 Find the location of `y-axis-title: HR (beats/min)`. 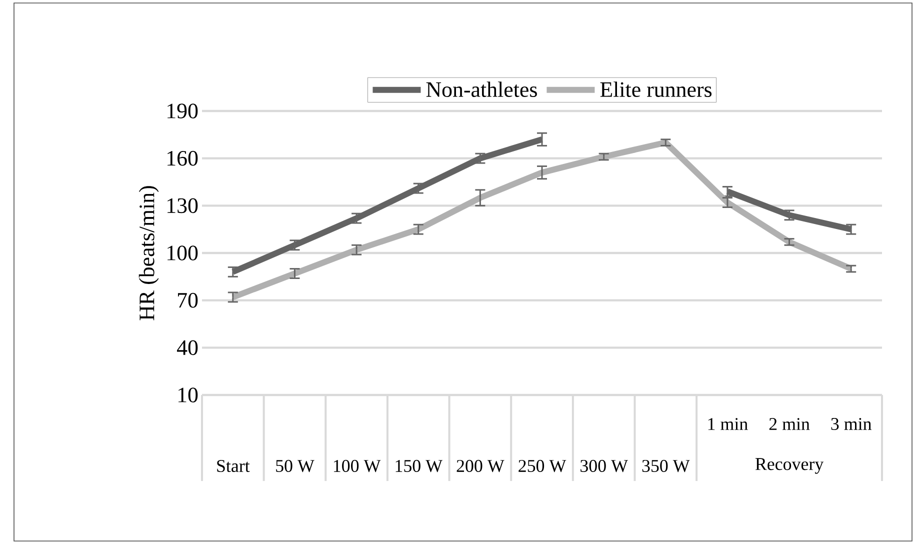

y-axis-title: HR (beats/min) is located at coordinates (148, 253).